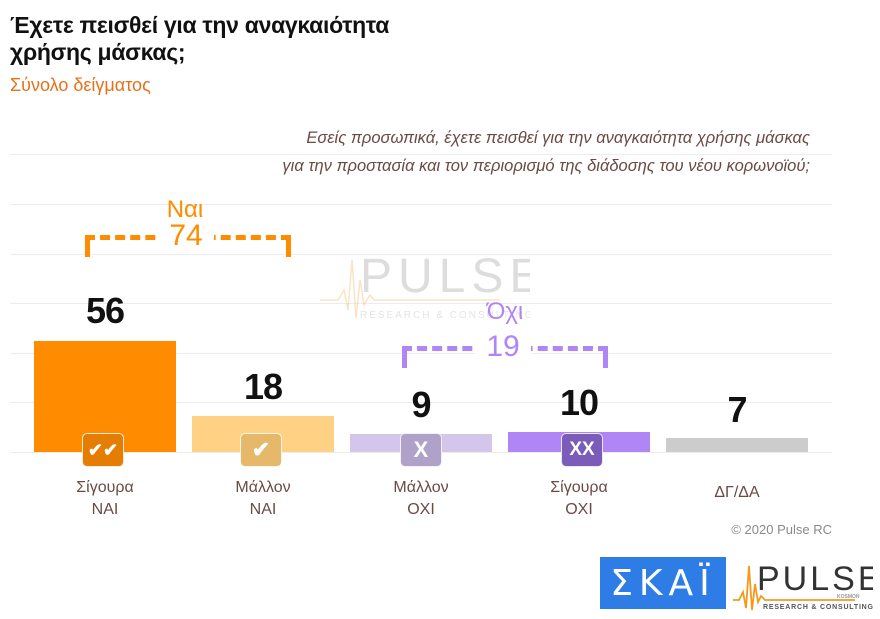  What do you see at coordinates (186, 236) in the screenshot?
I see `yes-group-total: 74` at bounding box center [186, 236].